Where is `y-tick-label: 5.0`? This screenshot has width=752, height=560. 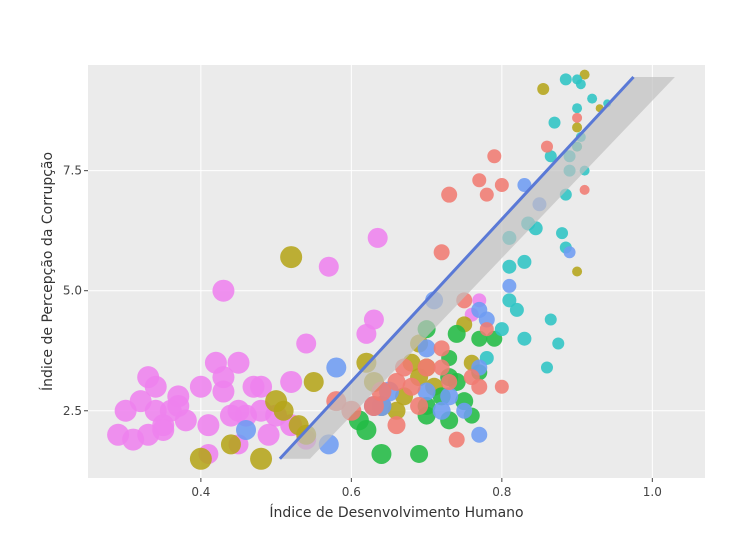
y-tick-label: 5.0 is located at coordinates (72, 291).